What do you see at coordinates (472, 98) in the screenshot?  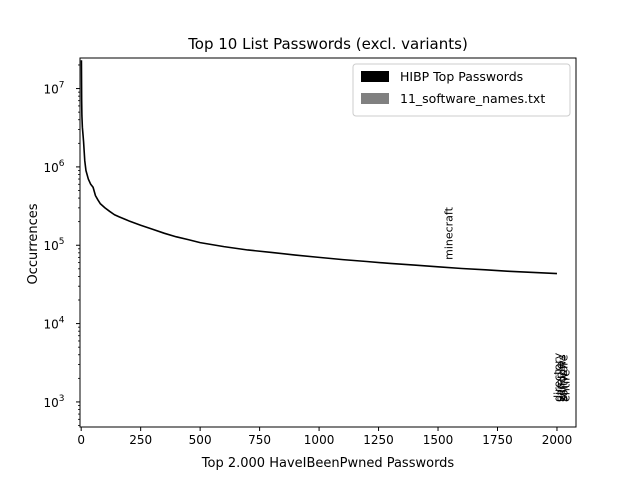 I see `legend-label-1: 11_software_names.txt` at bounding box center [472, 98].